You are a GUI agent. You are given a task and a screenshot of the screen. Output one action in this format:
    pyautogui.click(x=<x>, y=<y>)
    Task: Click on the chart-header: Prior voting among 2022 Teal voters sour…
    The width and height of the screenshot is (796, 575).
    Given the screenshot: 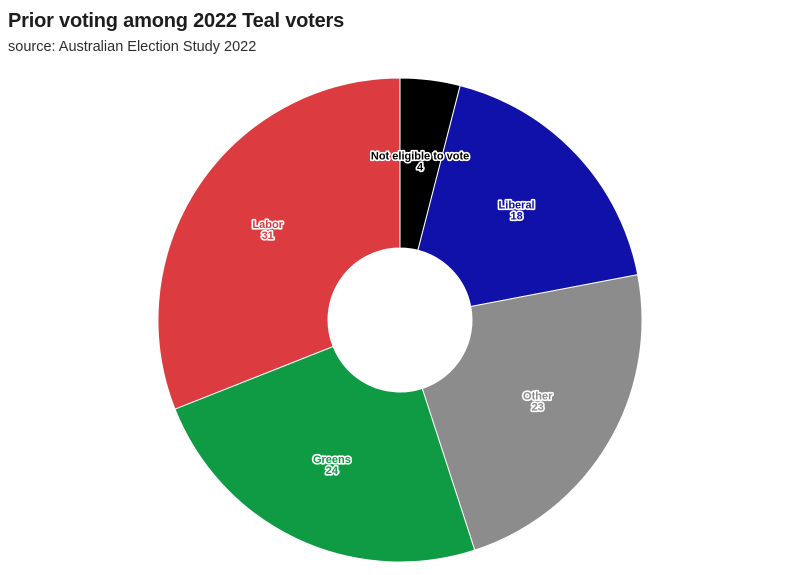 What is the action you would take?
    pyautogui.click(x=176, y=32)
    